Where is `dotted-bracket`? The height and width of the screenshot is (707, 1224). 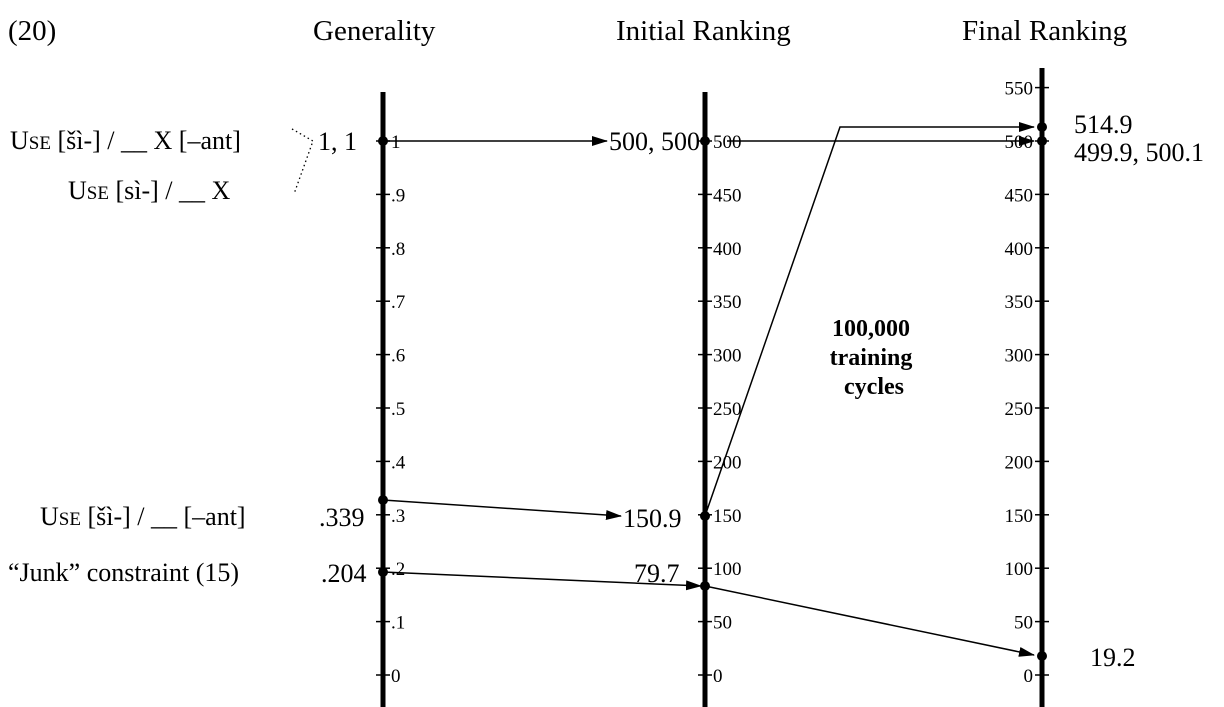
dotted-bracket is located at coordinates (302, 161).